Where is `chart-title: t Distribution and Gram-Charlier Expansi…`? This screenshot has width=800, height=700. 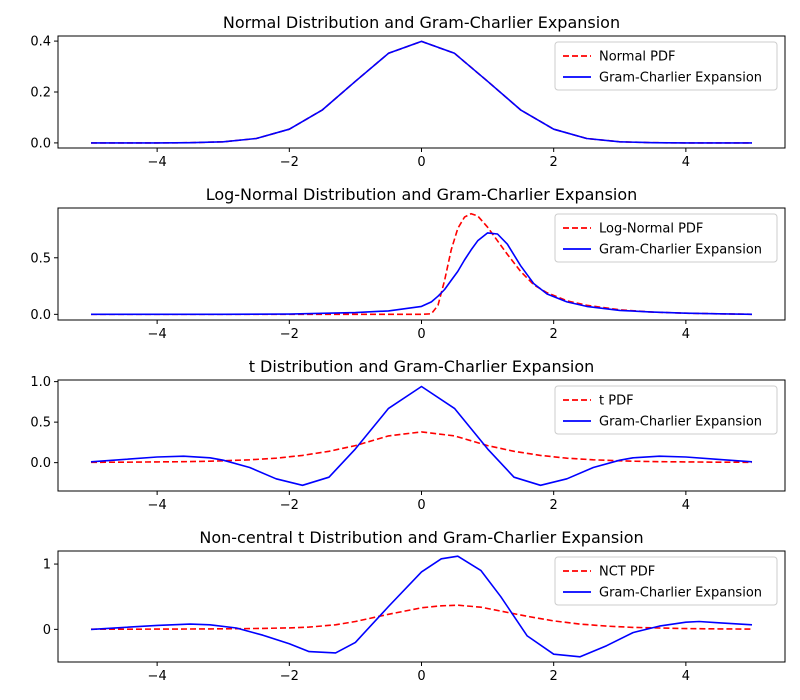
chart-title: t Distribution and Gram-Charlier Expansi… is located at coordinates (422, 366).